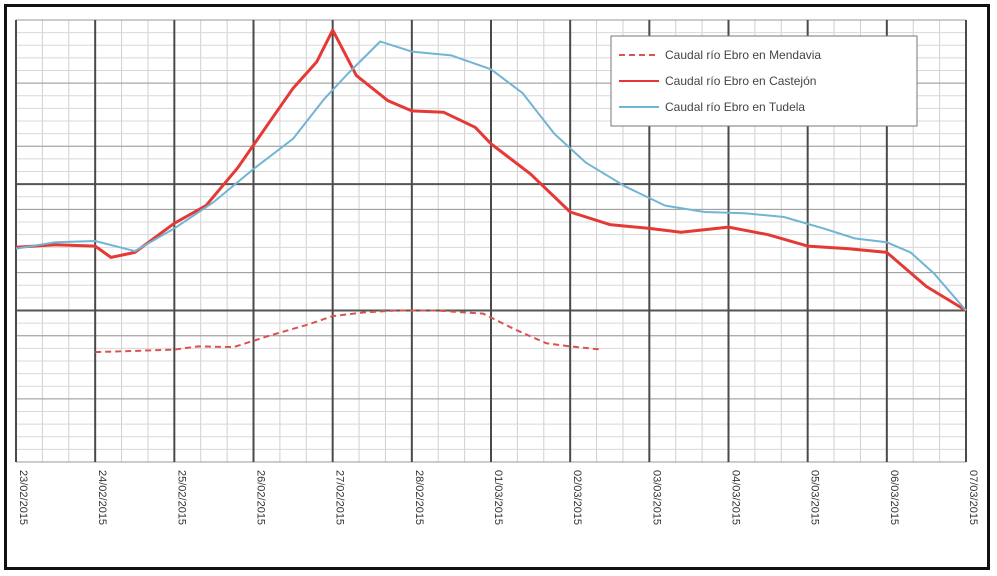  Describe the element at coordinates (894, 497) in the screenshot. I see `x-tick-label: 06/03/2015` at that location.